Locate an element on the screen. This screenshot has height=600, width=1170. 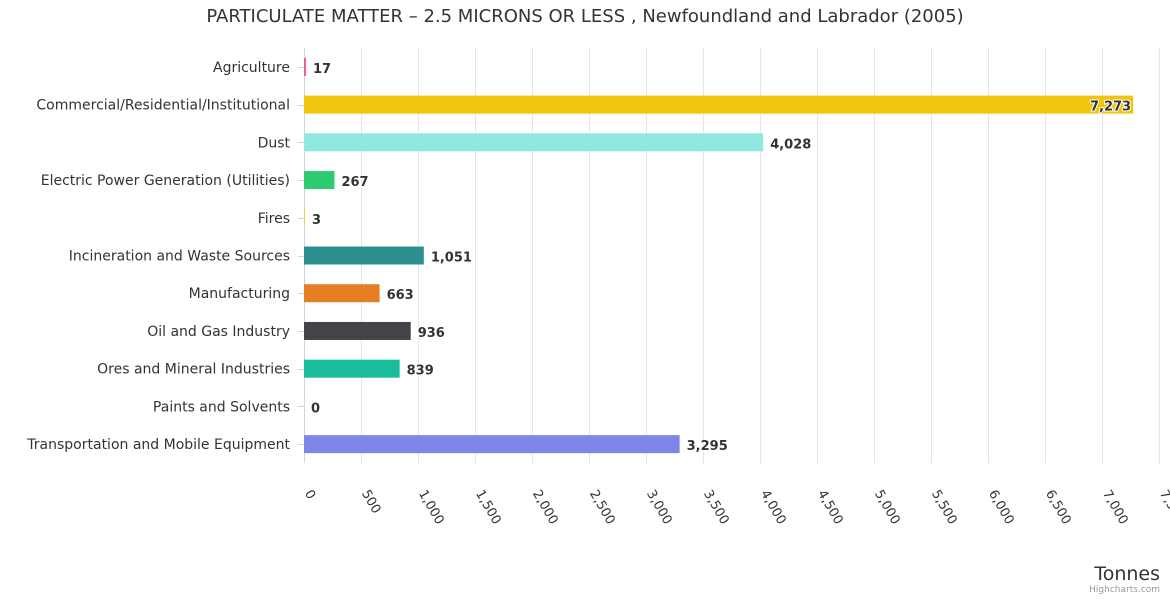
x-tick-label: 5,500 is located at coordinates (944, 508).